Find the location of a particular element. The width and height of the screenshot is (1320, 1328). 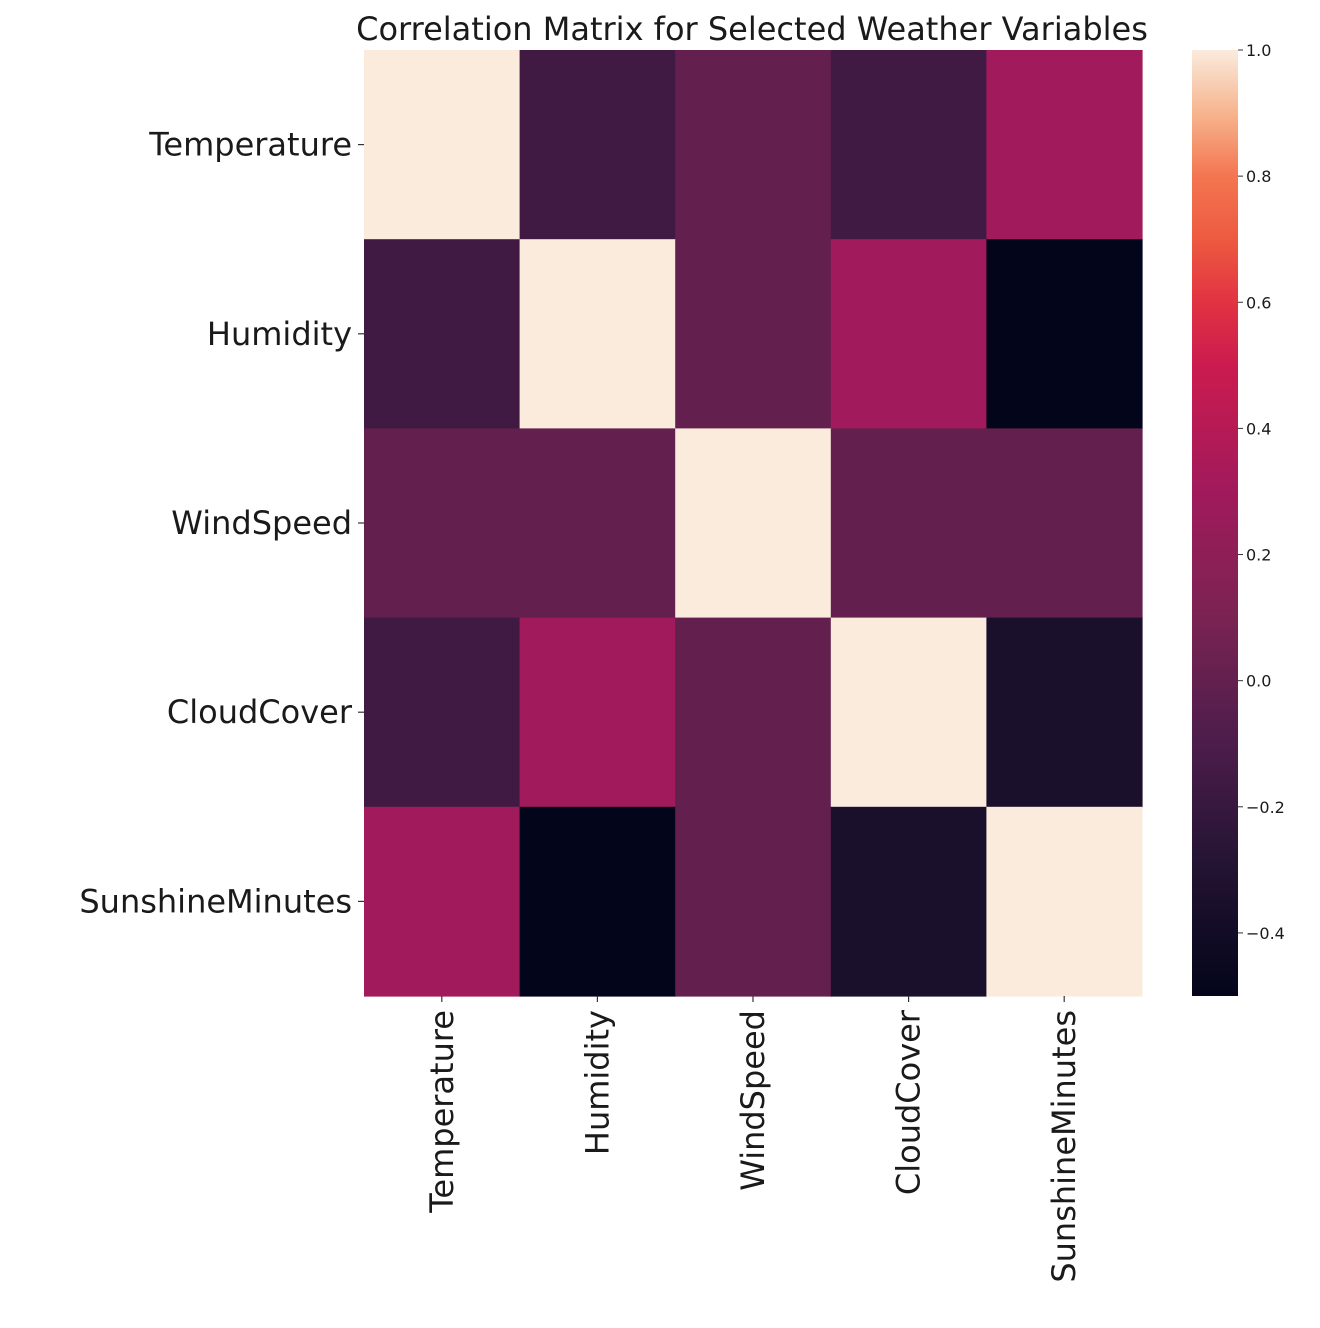

colorbar: 1.0 0.8 0.6 0.4 0.2 0.0 −0.2 −0.4 is located at coordinates (1238, 518).